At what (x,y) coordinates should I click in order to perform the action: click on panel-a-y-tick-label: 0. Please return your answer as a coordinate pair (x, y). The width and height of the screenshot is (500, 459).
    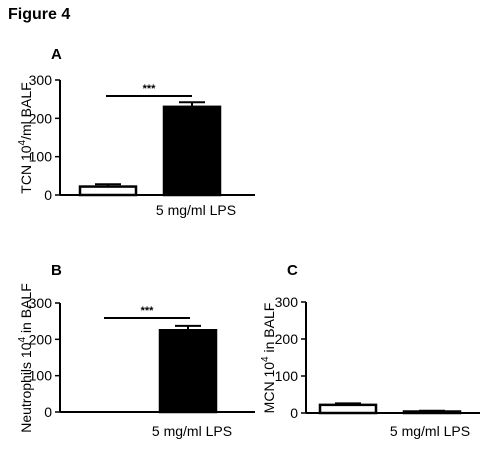
    Looking at the image, I should click on (48, 195).